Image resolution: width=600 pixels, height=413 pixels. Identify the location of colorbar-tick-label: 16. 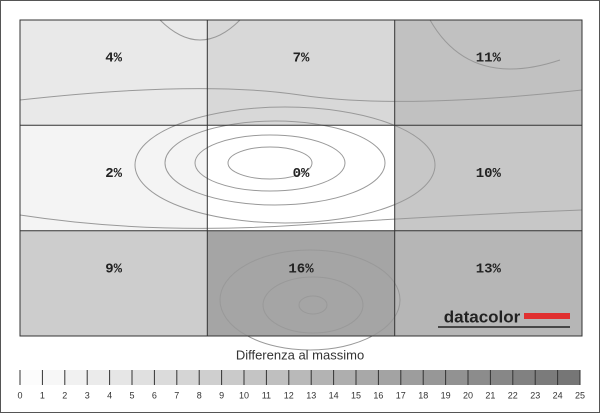
(378, 395).